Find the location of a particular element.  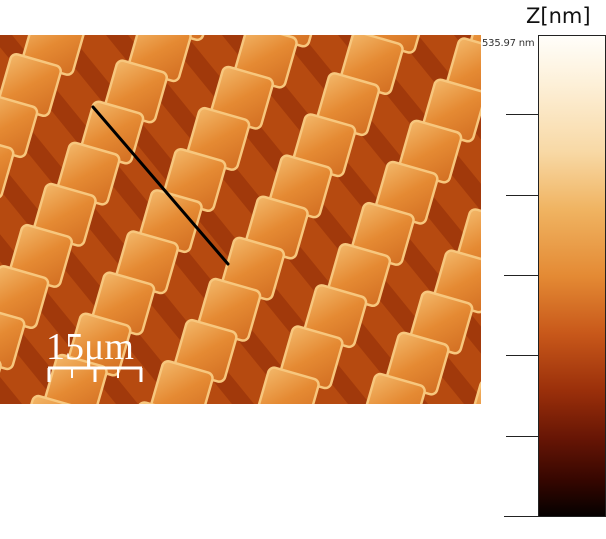

scale-bar: 15μm is located at coordinates (94, 354).